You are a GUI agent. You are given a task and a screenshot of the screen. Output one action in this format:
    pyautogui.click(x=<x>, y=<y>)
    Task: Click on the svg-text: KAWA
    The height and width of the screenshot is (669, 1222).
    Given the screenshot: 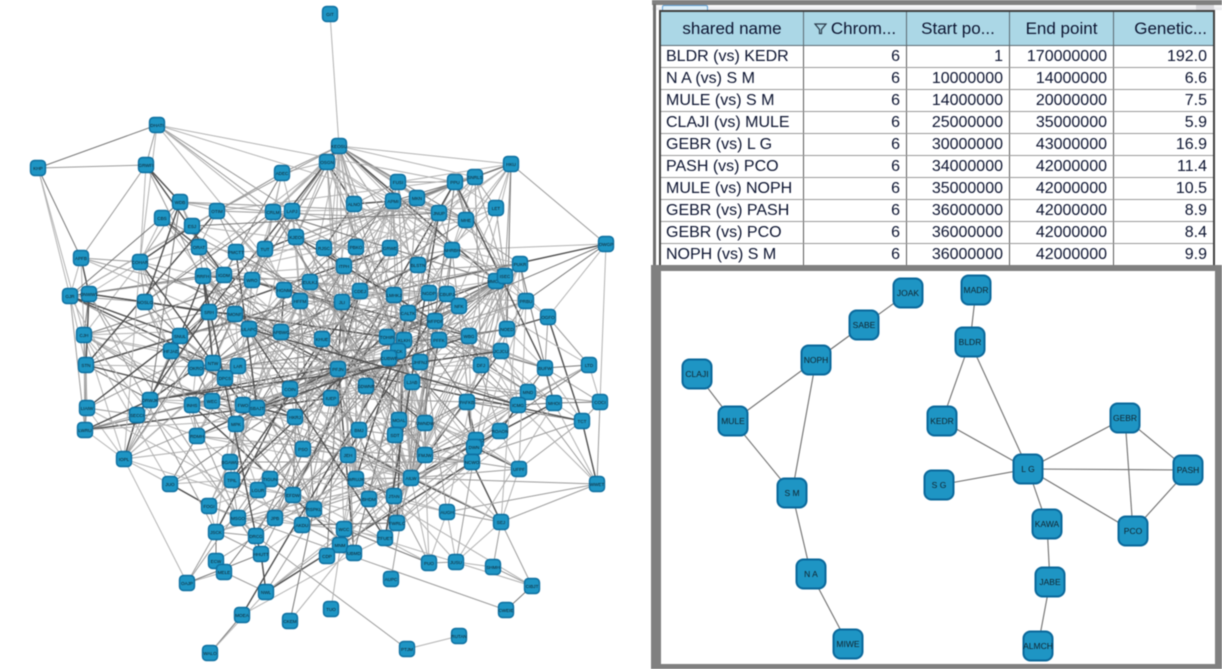 What is the action you would take?
    pyautogui.click(x=1047, y=524)
    